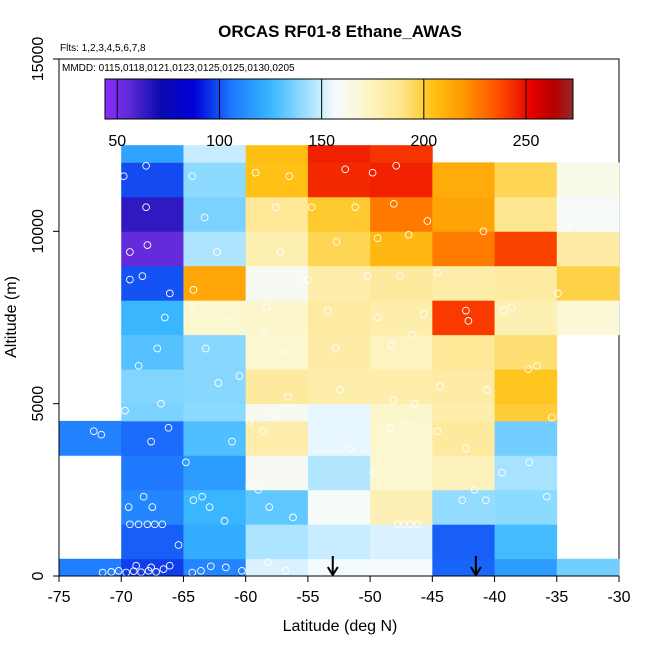  Describe the element at coordinates (11, 317) in the screenshot. I see `y-axis-label: Altitude (m)` at that location.